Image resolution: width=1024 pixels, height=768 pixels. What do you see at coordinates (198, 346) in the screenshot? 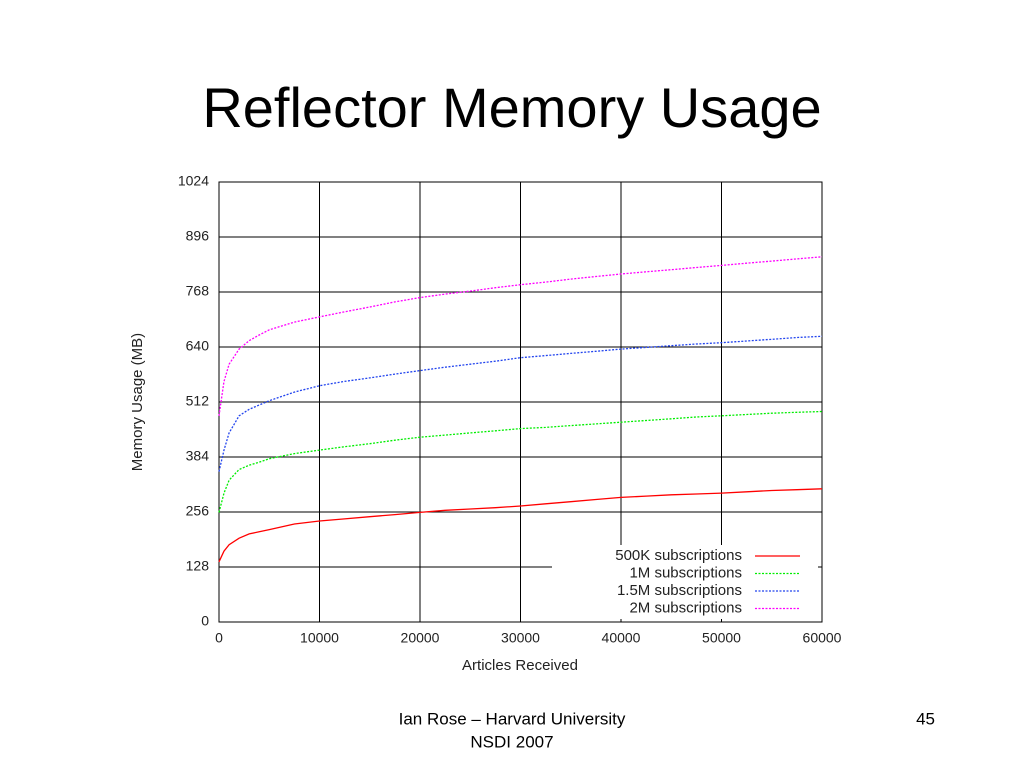
I see `y-tick-label: 640` at bounding box center [198, 346].